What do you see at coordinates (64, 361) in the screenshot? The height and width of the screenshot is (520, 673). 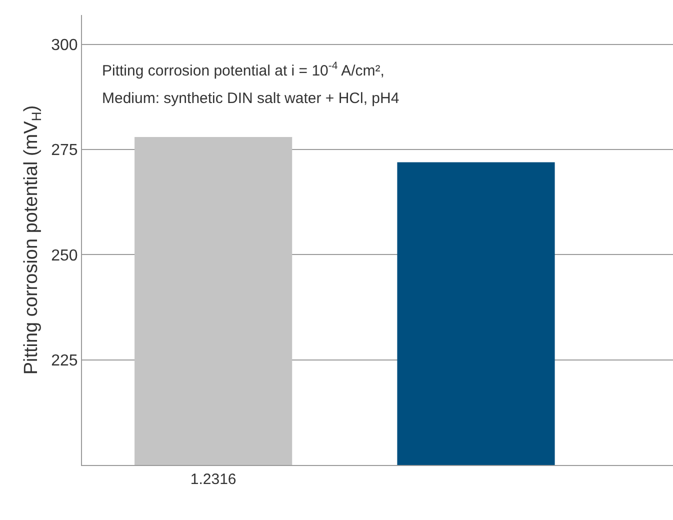 I see `y-tick-label: 225` at bounding box center [64, 361].